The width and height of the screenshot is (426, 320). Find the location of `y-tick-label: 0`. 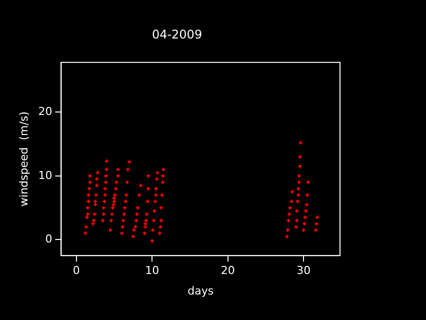

y-tick-label: 0 is located at coordinates (48, 239).